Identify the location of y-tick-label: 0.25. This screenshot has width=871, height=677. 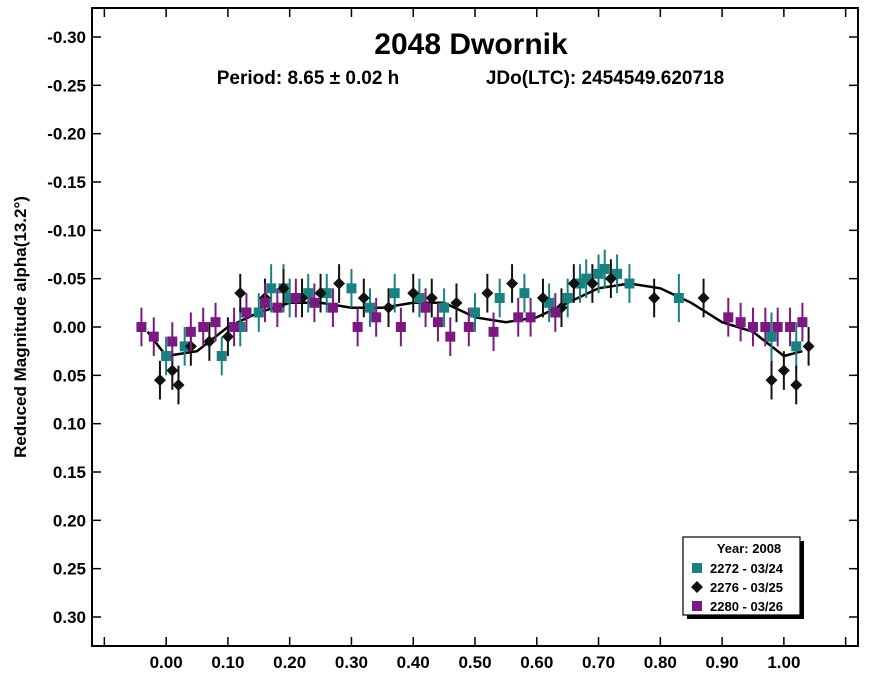
(69, 569).